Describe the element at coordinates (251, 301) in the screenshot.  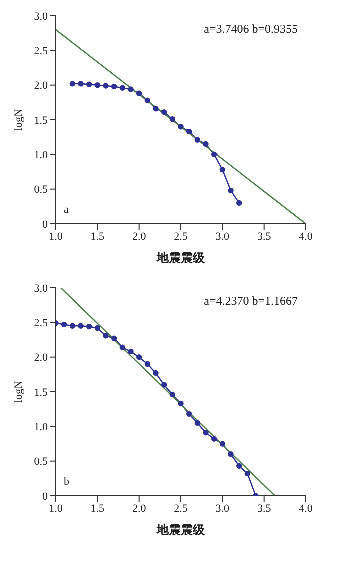
I see `annotation: a=4.2370 b=1.1667` at that location.